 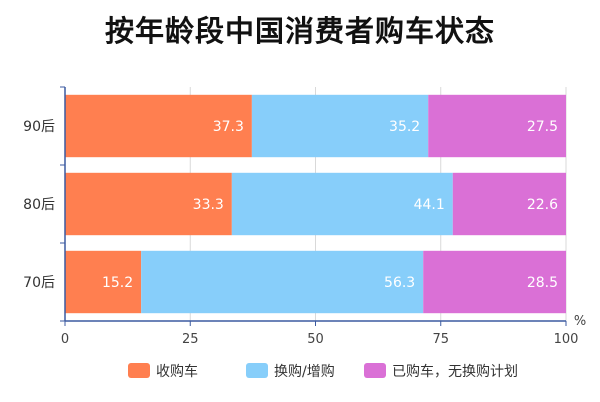 I want to click on data-label: 28.5, so click(x=542, y=283).